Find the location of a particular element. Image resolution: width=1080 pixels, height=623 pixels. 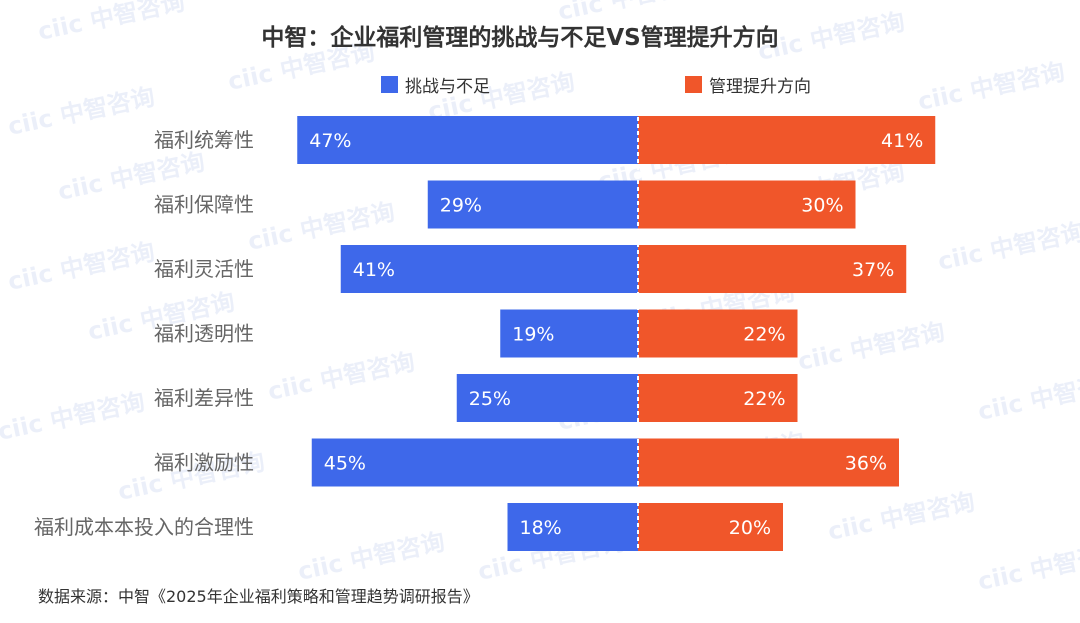

legend: 挑战与不足 管理提升方向 is located at coordinates (596, 86).